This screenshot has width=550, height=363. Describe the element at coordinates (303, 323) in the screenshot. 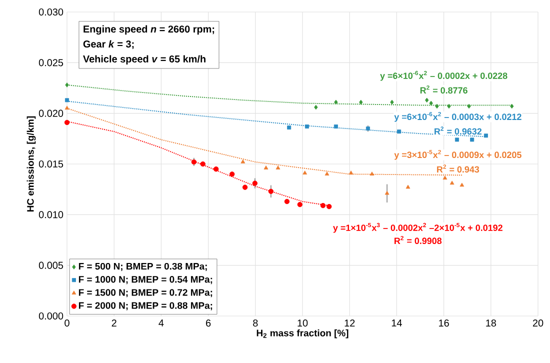

I see `x-tick-label: 10` at that location.